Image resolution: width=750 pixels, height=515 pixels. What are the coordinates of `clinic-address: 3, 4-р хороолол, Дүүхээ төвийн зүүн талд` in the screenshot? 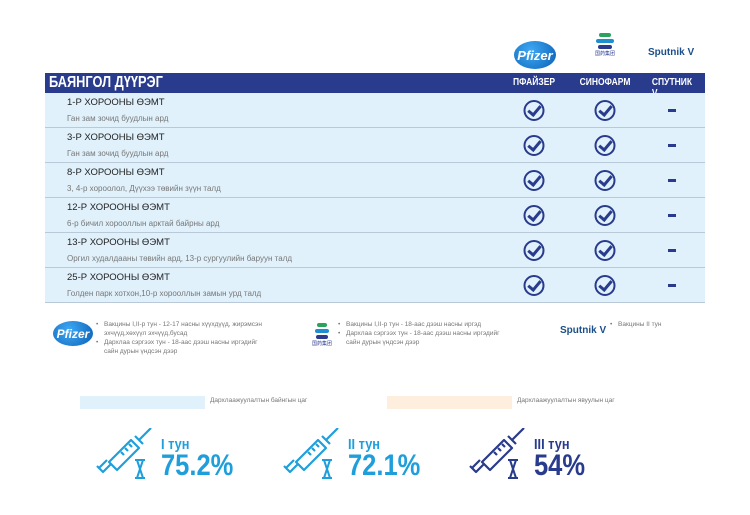 It's located at (144, 188).